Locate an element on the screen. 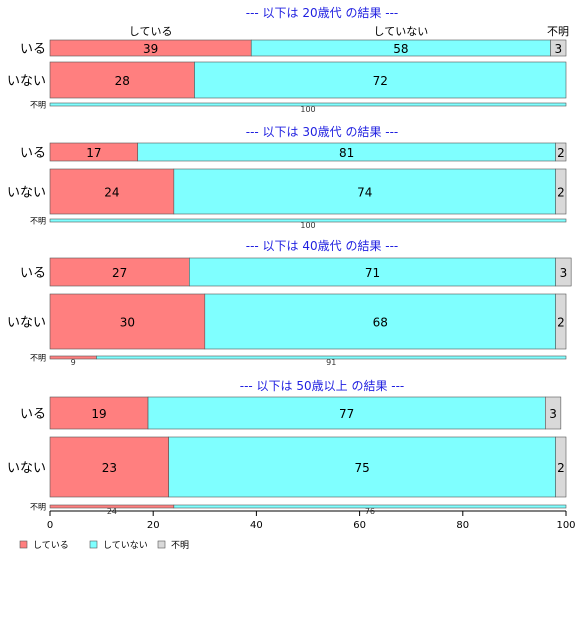  panel-title: --- 以下は 30歳代 の結果 --- is located at coordinates (322, 132).